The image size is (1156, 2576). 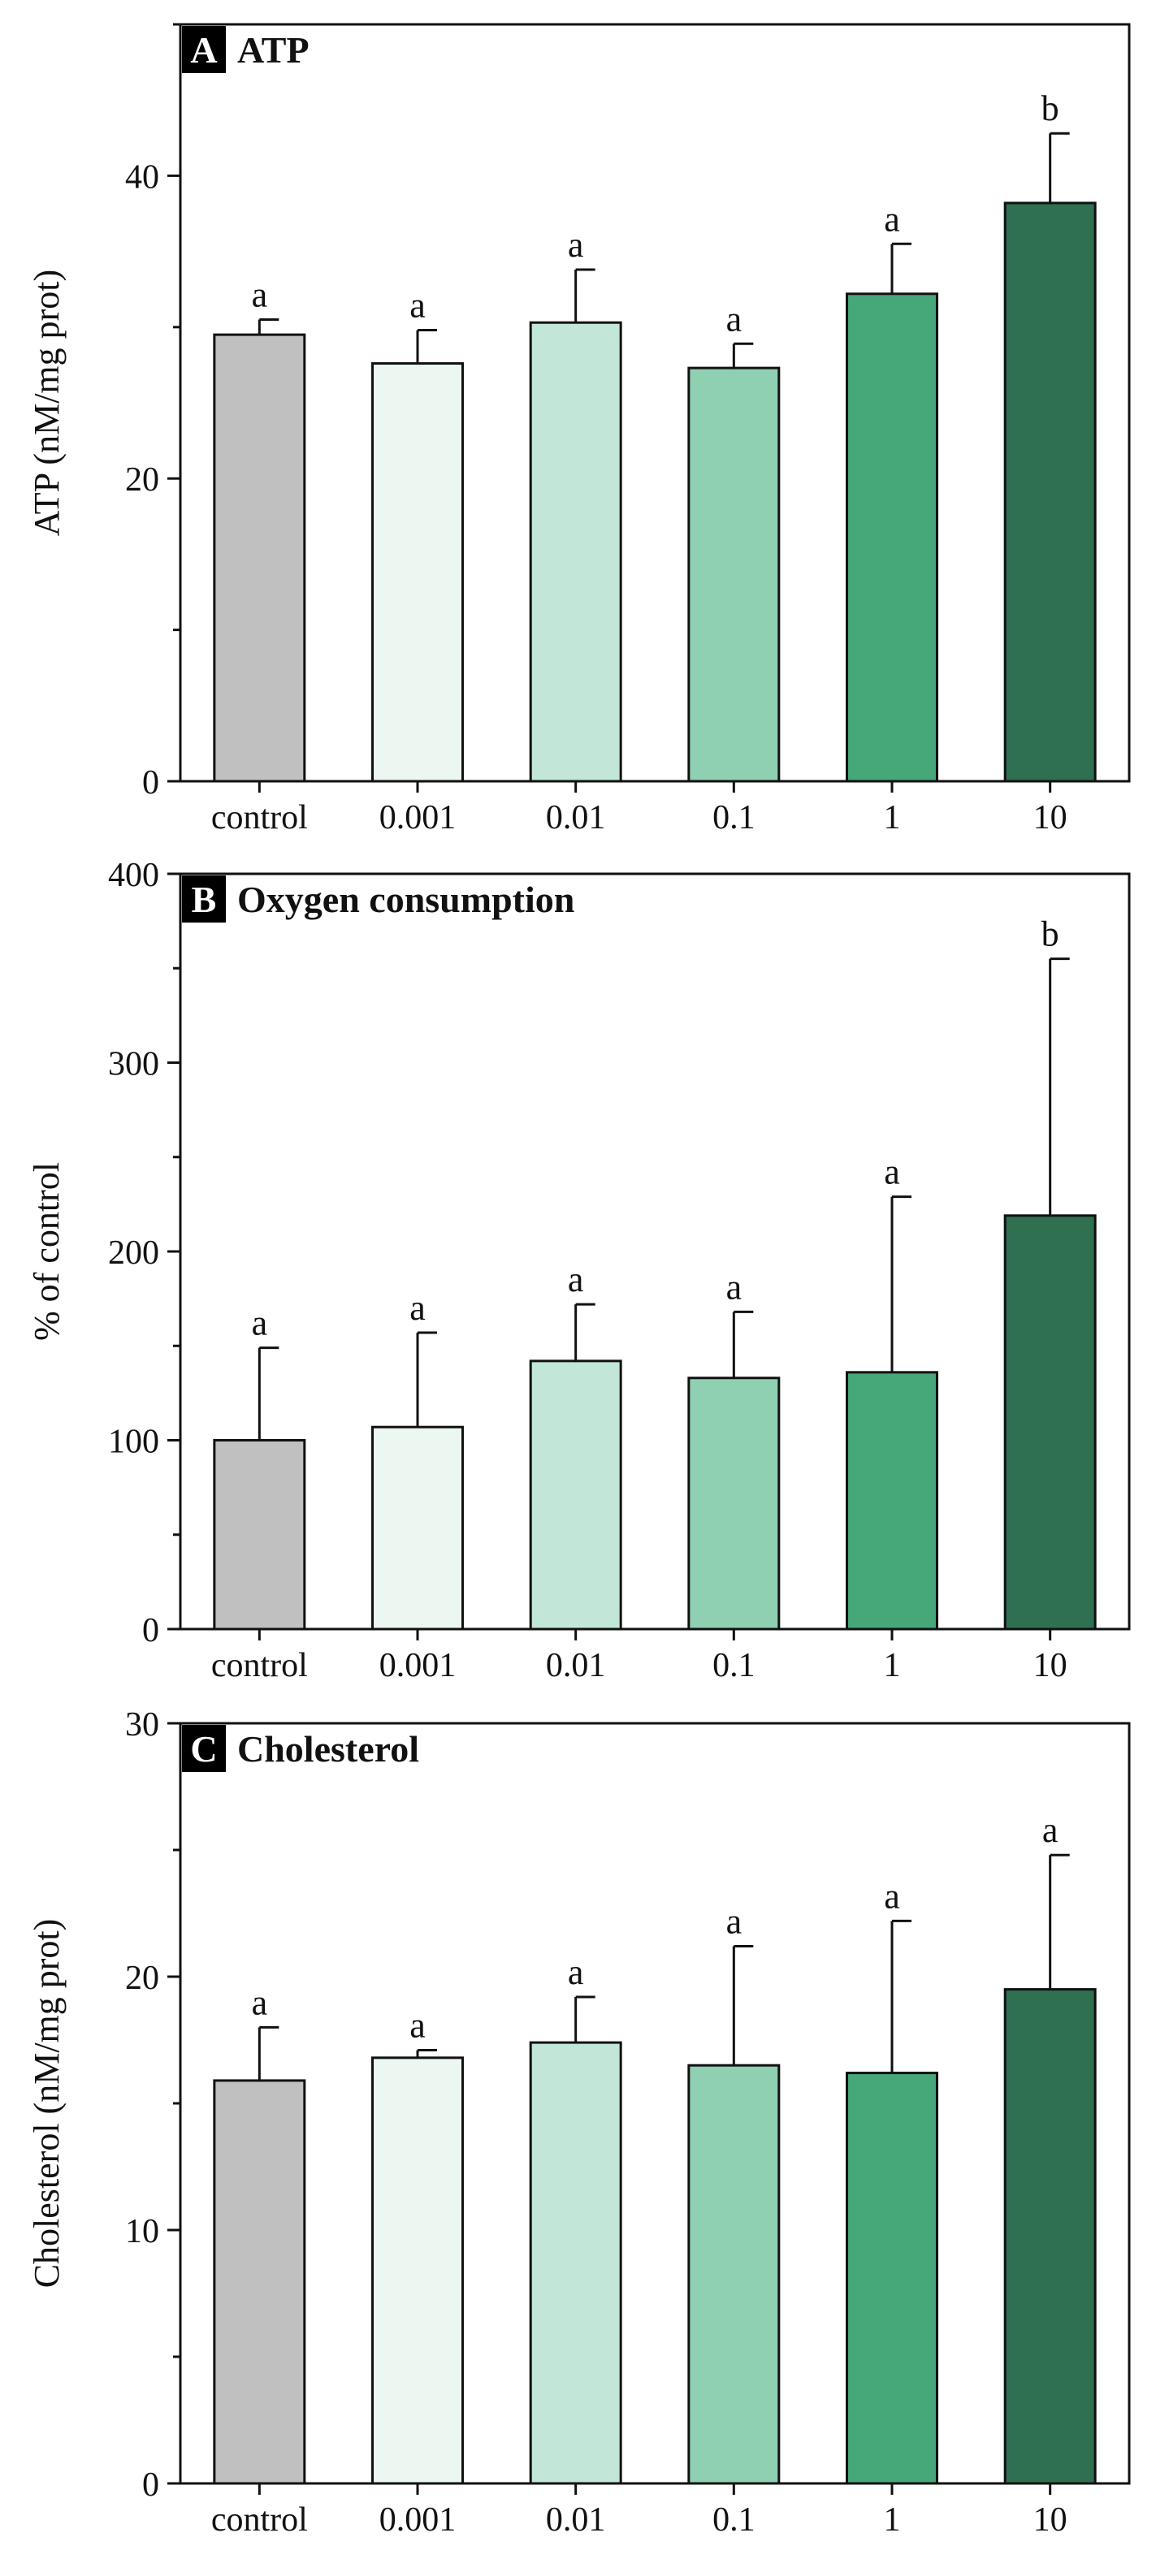 What do you see at coordinates (405, 900) in the screenshot?
I see `panel-title: Oxygen consumption` at bounding box center [405, 900].